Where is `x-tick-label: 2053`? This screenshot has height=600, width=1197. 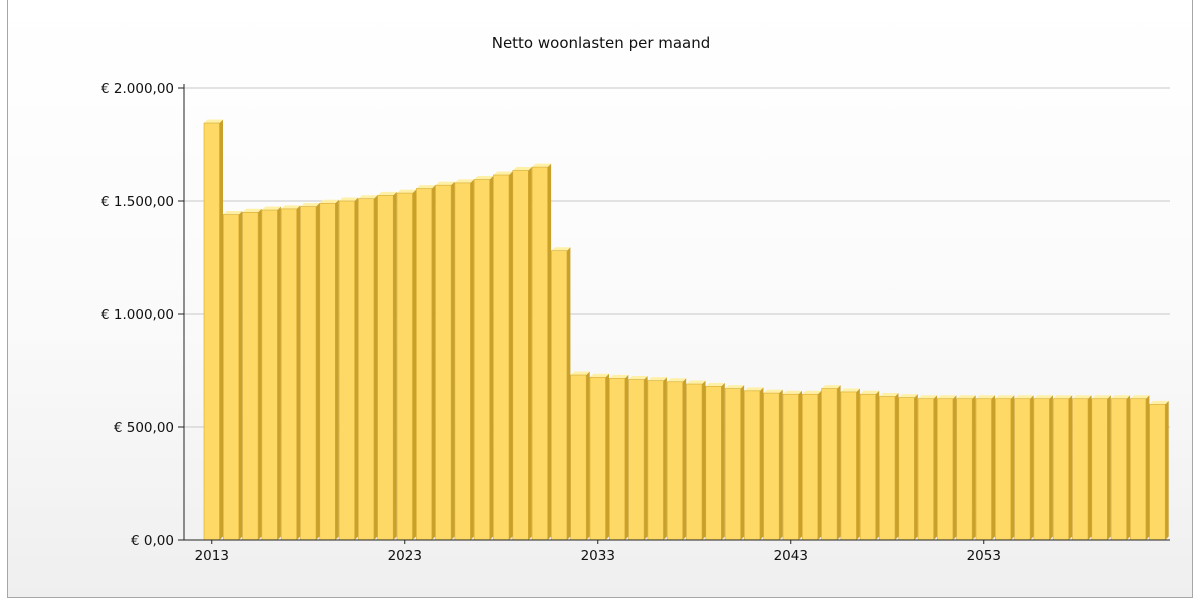
x-tick-label: 2053 is located at coordinates (984, 556).